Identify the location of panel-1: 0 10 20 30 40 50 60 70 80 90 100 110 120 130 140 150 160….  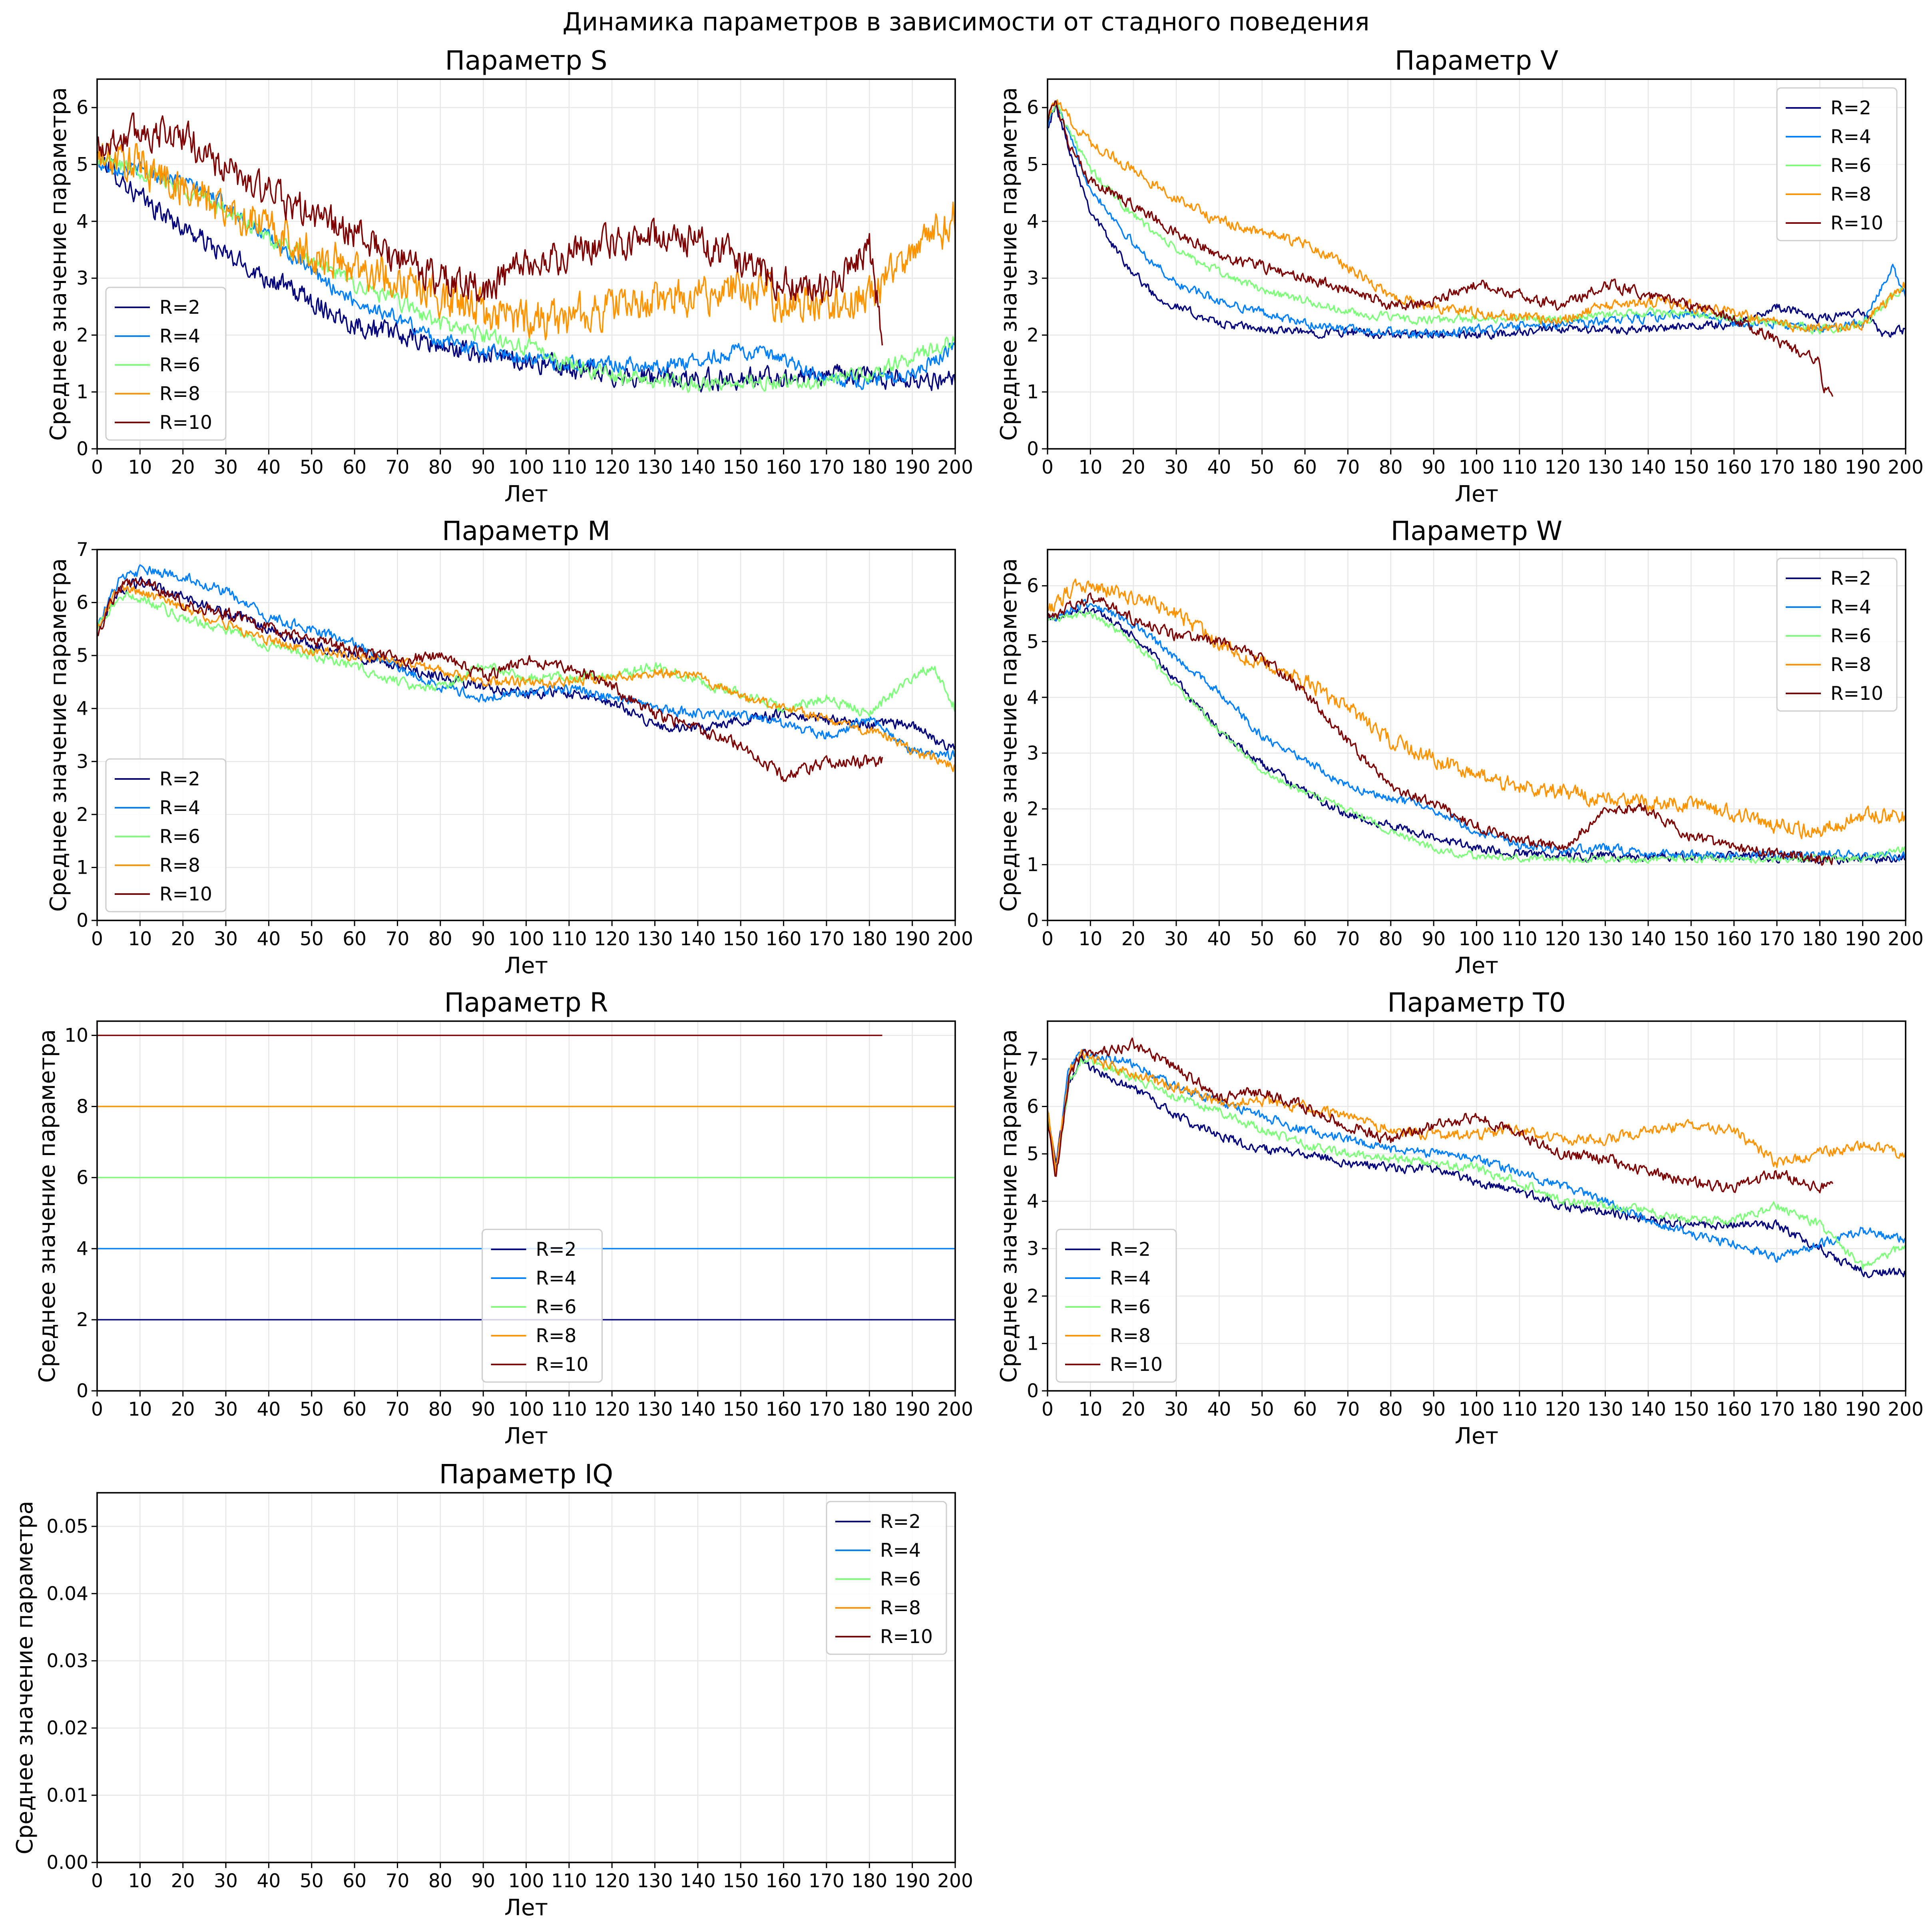
(1460, 276).